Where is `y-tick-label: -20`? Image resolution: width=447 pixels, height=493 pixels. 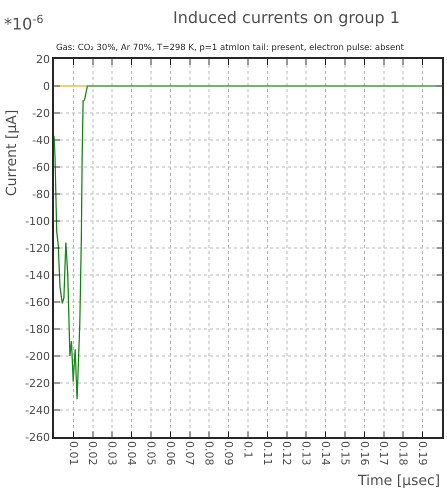 y-tick-label: -20 is located at coordinates (41, 113).